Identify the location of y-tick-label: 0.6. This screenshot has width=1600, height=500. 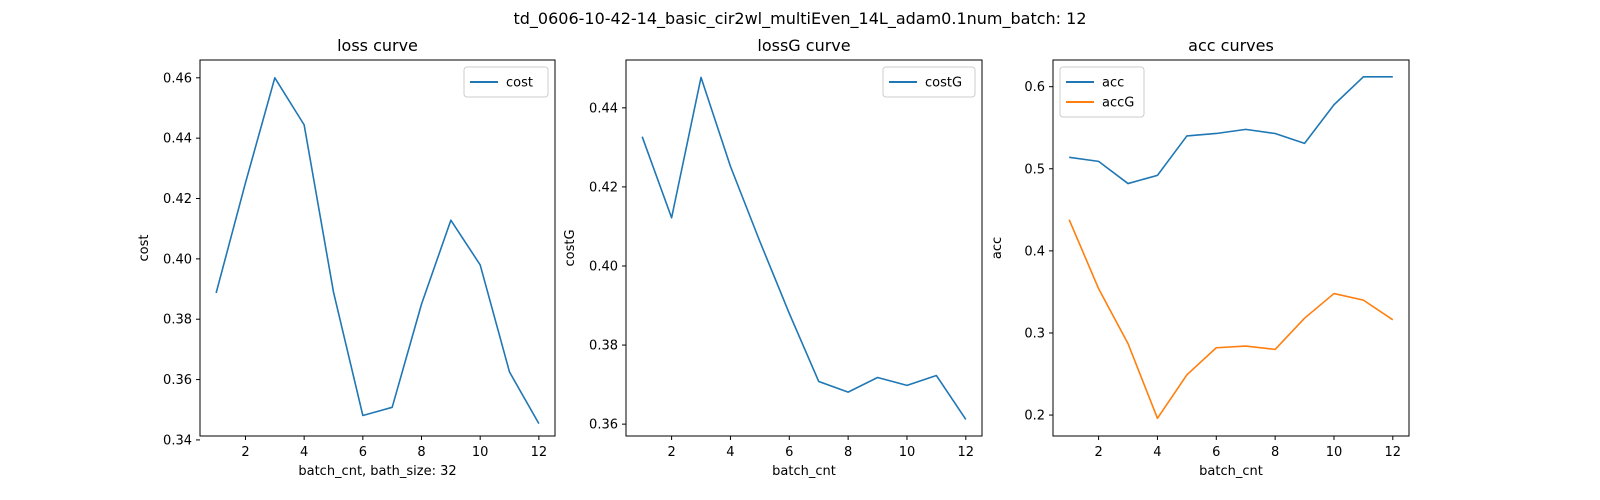
(1034, 87).